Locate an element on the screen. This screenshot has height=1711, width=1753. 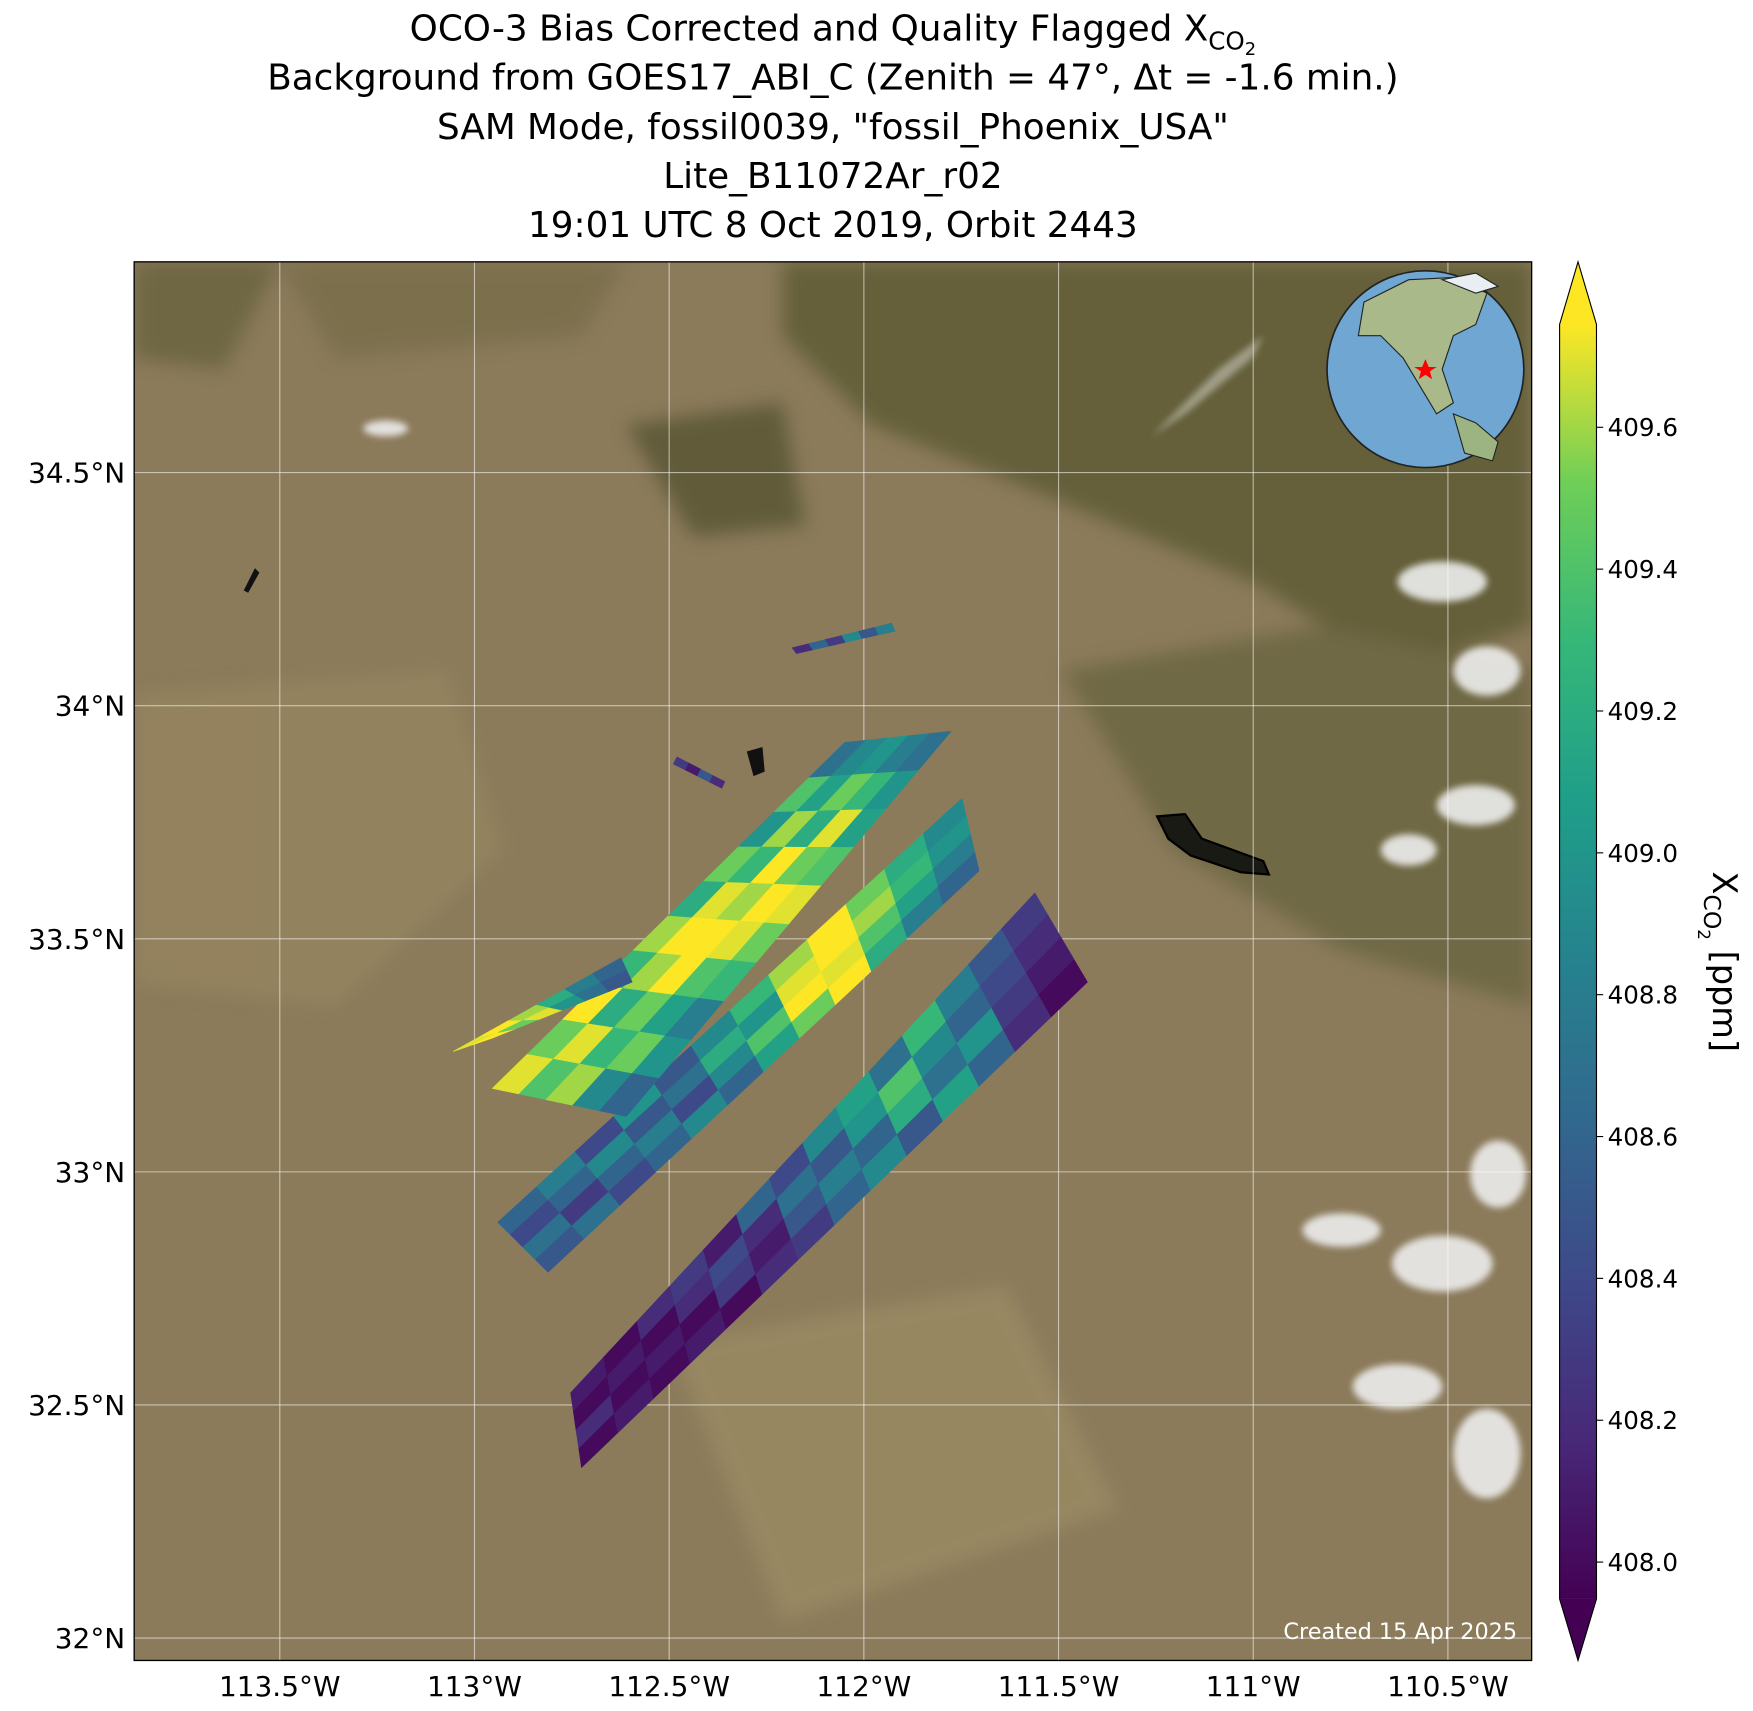
y-tick-label: 32°N is located at coordinates (90, 1638).